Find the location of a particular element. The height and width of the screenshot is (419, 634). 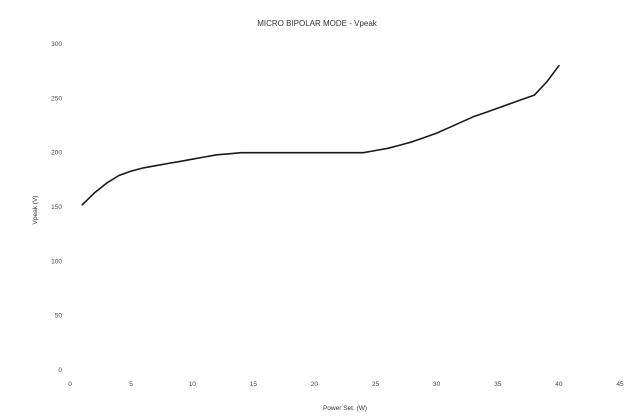

y-axis-label: Vpeak (V) is located at coordinates (35, 210).